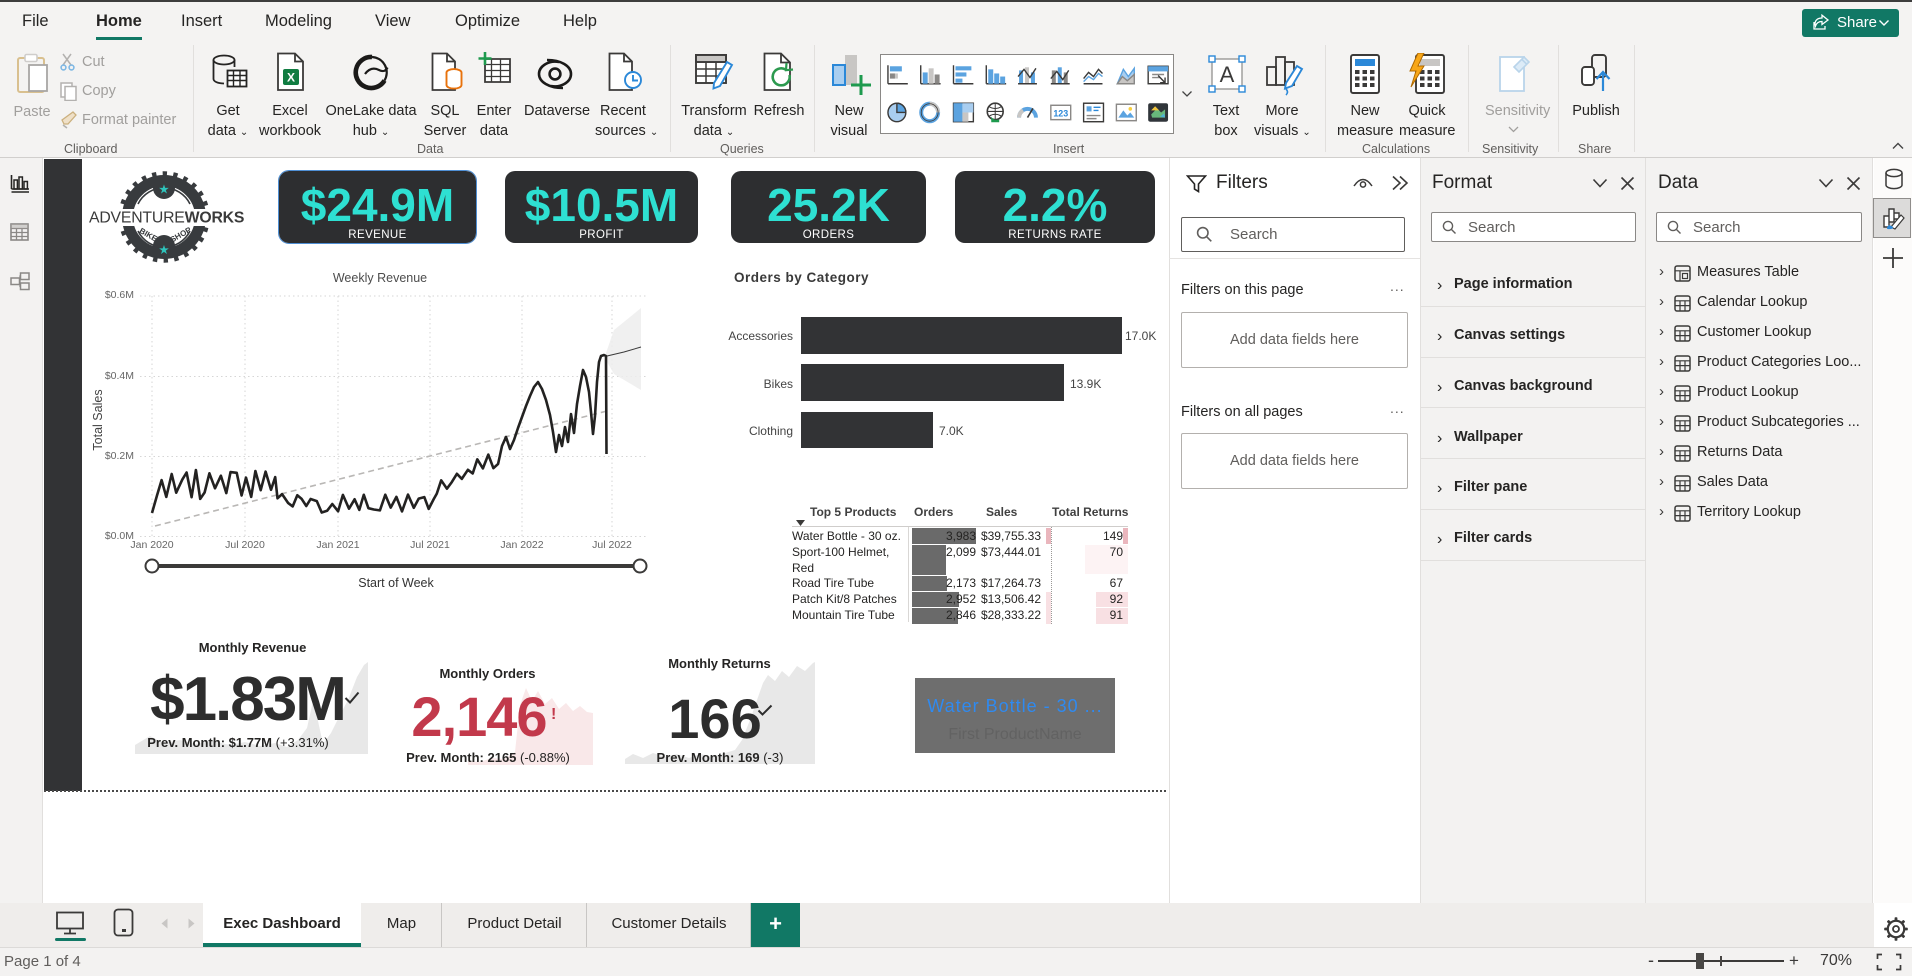 The image size is (1912, 976). What do you see at coordinates (166, 218) in the screenshot?
I see `svg-text: ADVENTUREWORKS` at bounding box center [166, 218].